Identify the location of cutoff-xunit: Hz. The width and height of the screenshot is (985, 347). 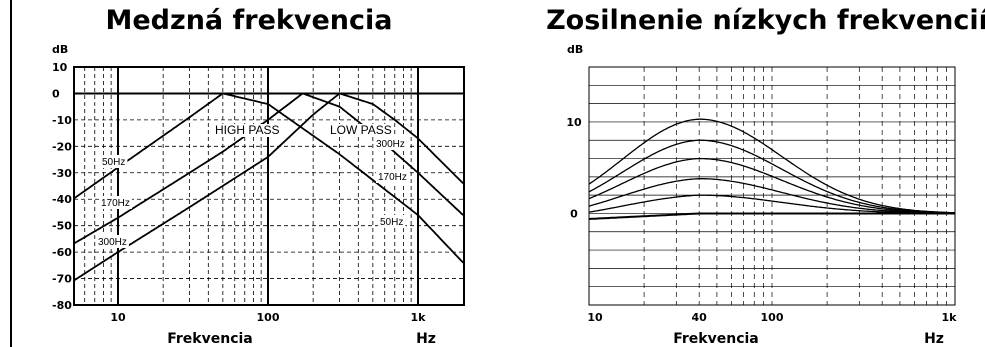
(426, 339).